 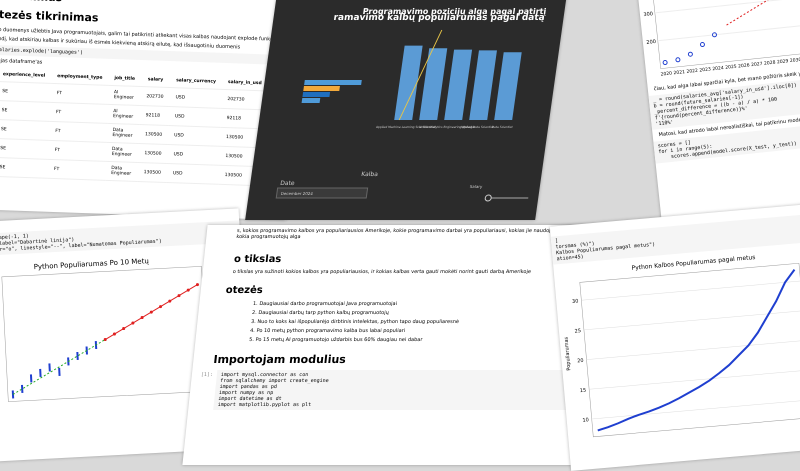 I want to click on column-header: job_title, so click(x=125, y=79).